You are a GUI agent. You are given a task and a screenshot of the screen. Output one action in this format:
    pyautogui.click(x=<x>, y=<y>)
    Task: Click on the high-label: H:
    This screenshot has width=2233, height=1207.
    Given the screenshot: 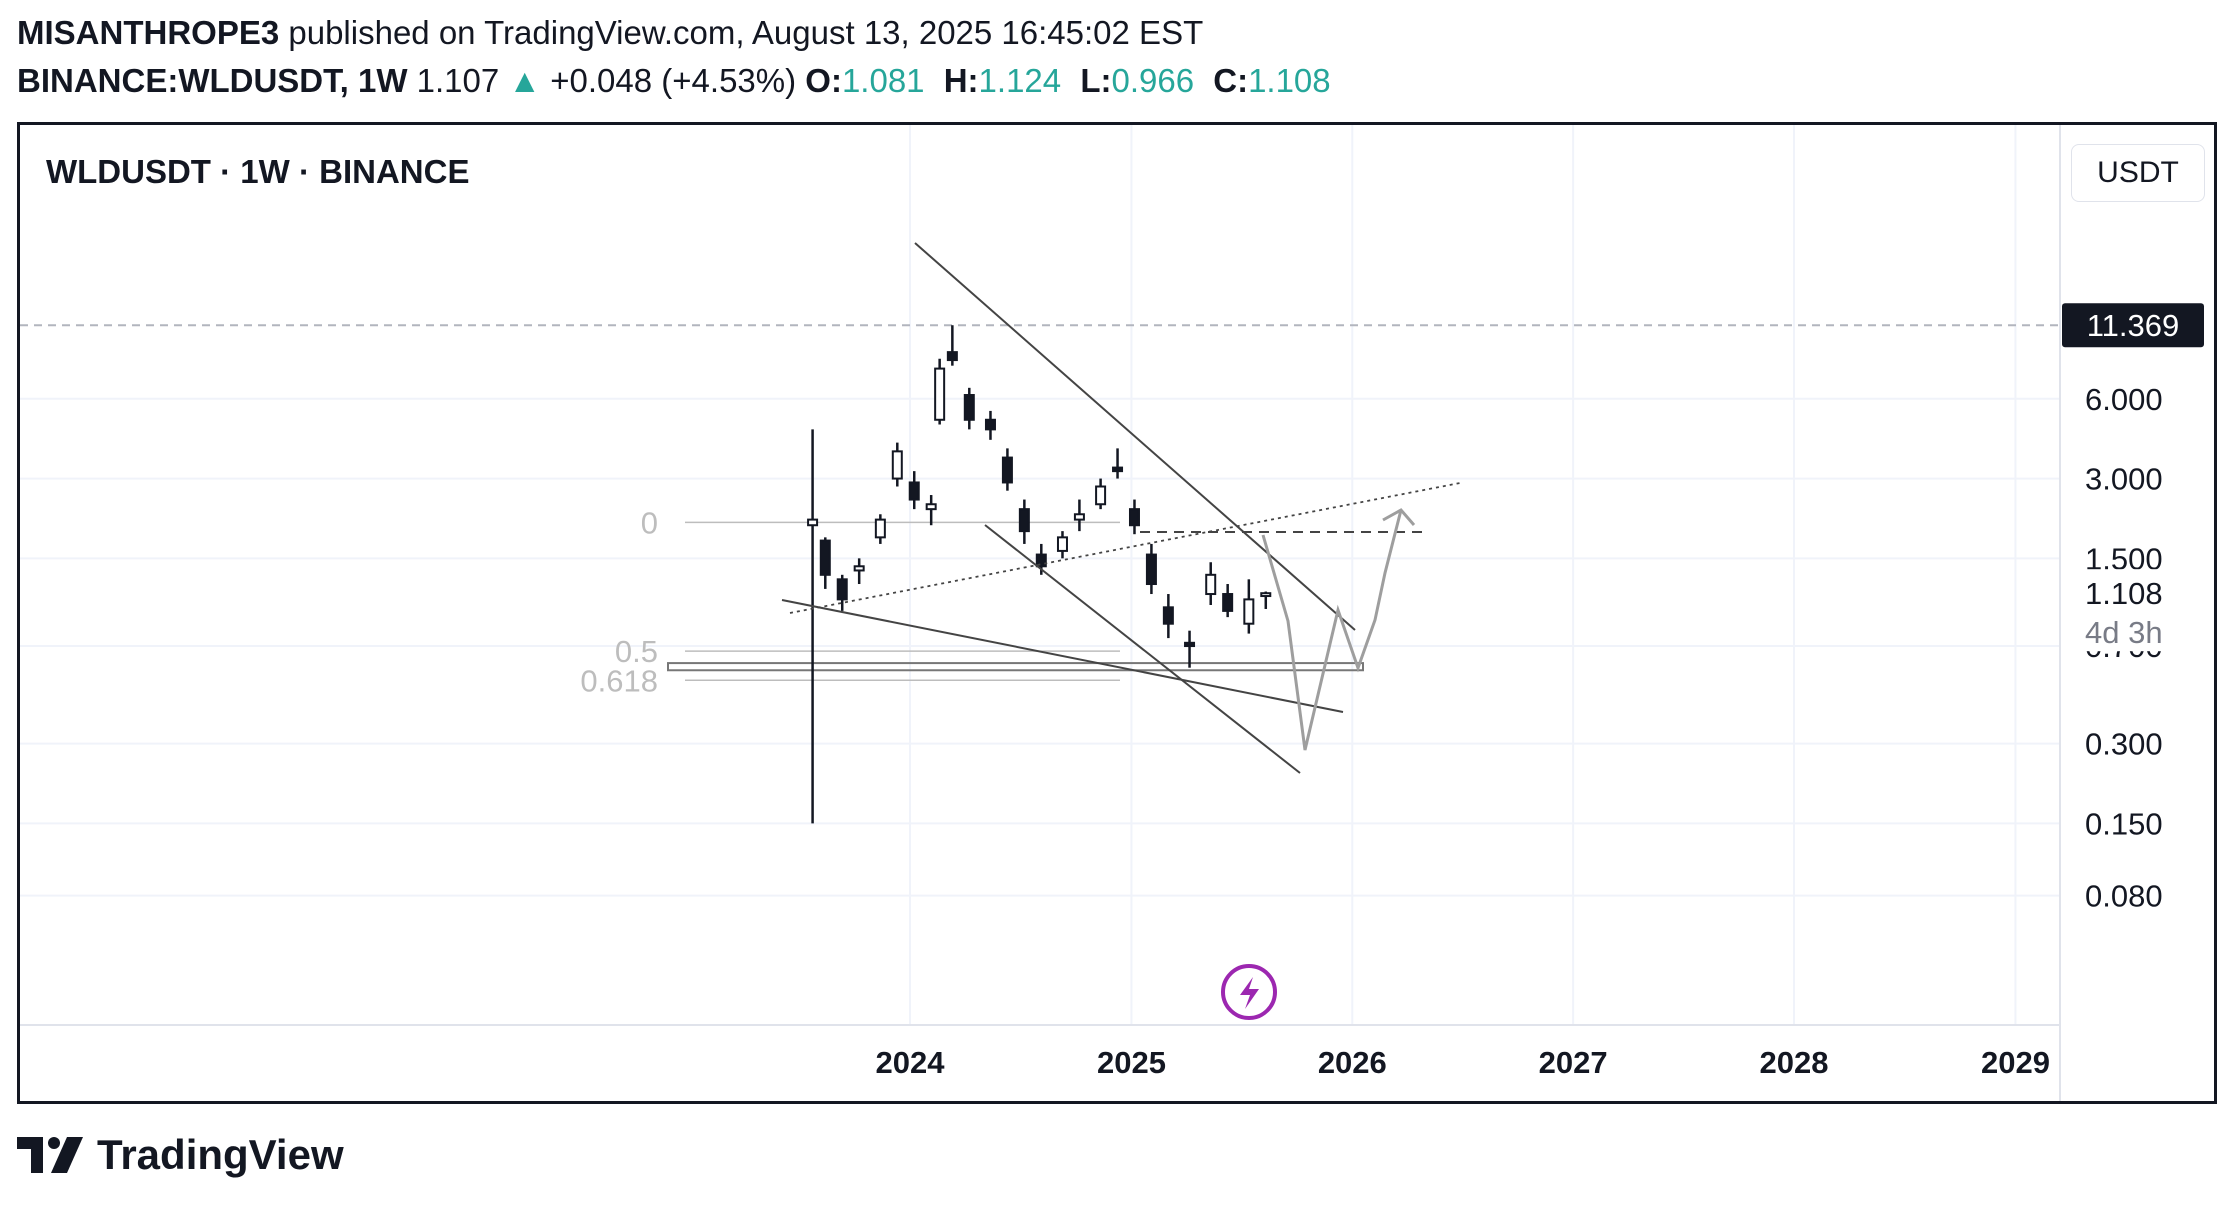 What is the action you would take?
    pyautogui.click(x=961, y=80)
    